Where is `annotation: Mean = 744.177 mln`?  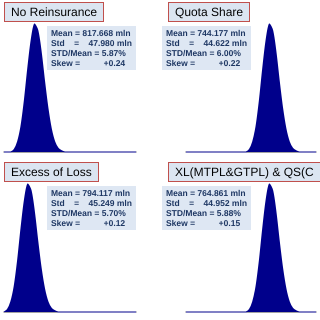
annotation: Mean = 744.177 mln is located at coordinates (206, 33).